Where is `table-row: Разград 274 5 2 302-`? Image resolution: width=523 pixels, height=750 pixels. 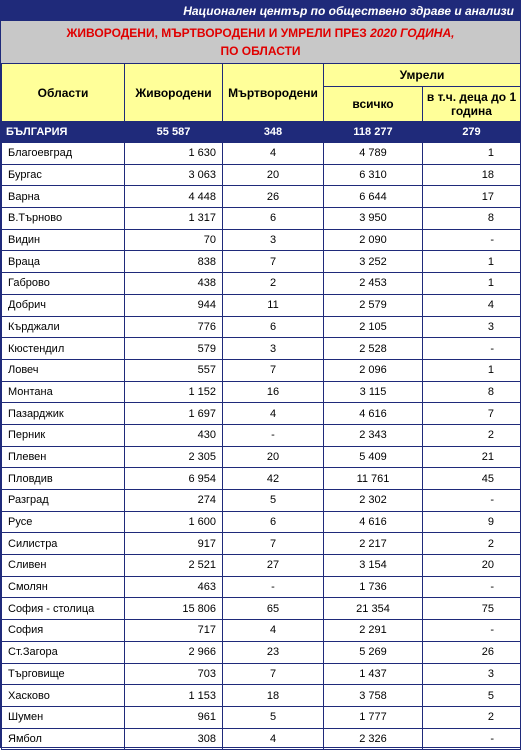 table-row: Разград 274 5 2 302- is located at coordinates (261, 500).